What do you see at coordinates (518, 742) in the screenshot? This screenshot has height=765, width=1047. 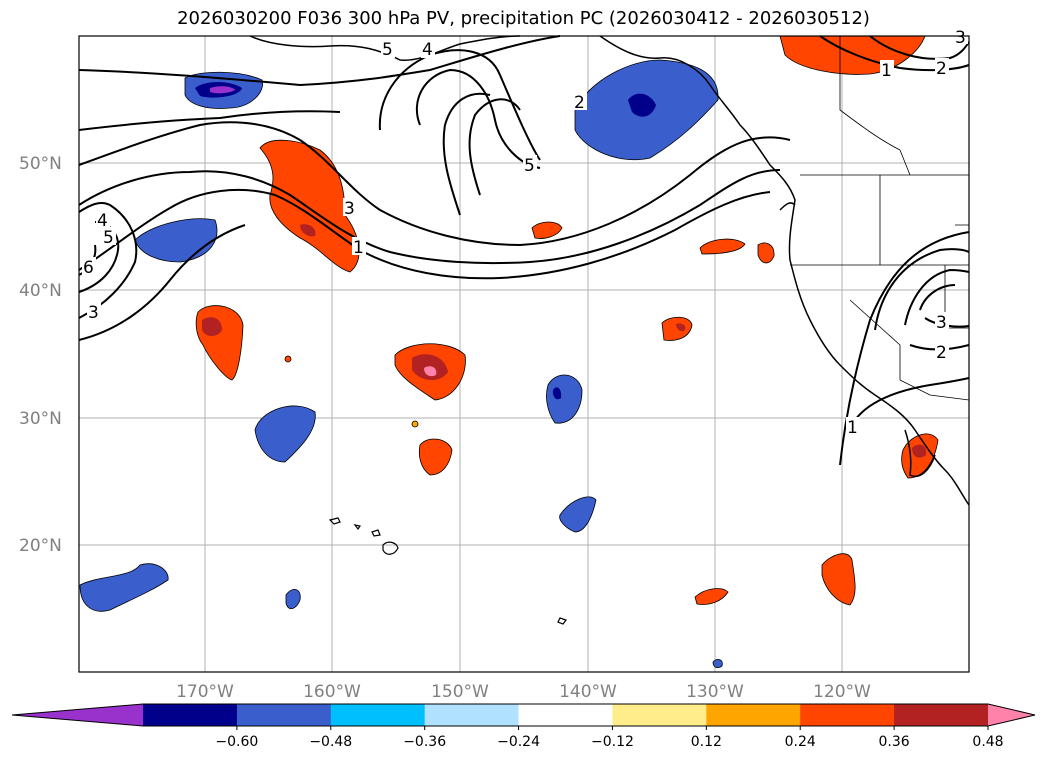 I see `colorbar-tick-label: −0.24` at bounding box center [518, 742].